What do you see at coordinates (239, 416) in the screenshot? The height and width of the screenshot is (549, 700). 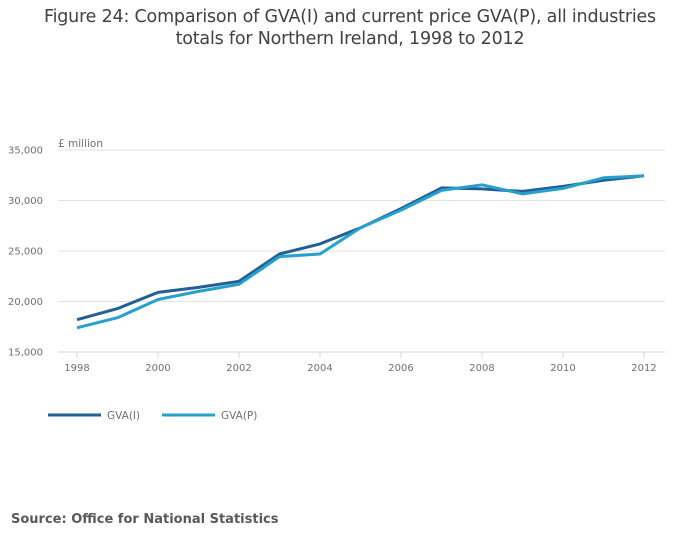 I see `legend-label: GVA(P)` at bounding box center [239, 416].